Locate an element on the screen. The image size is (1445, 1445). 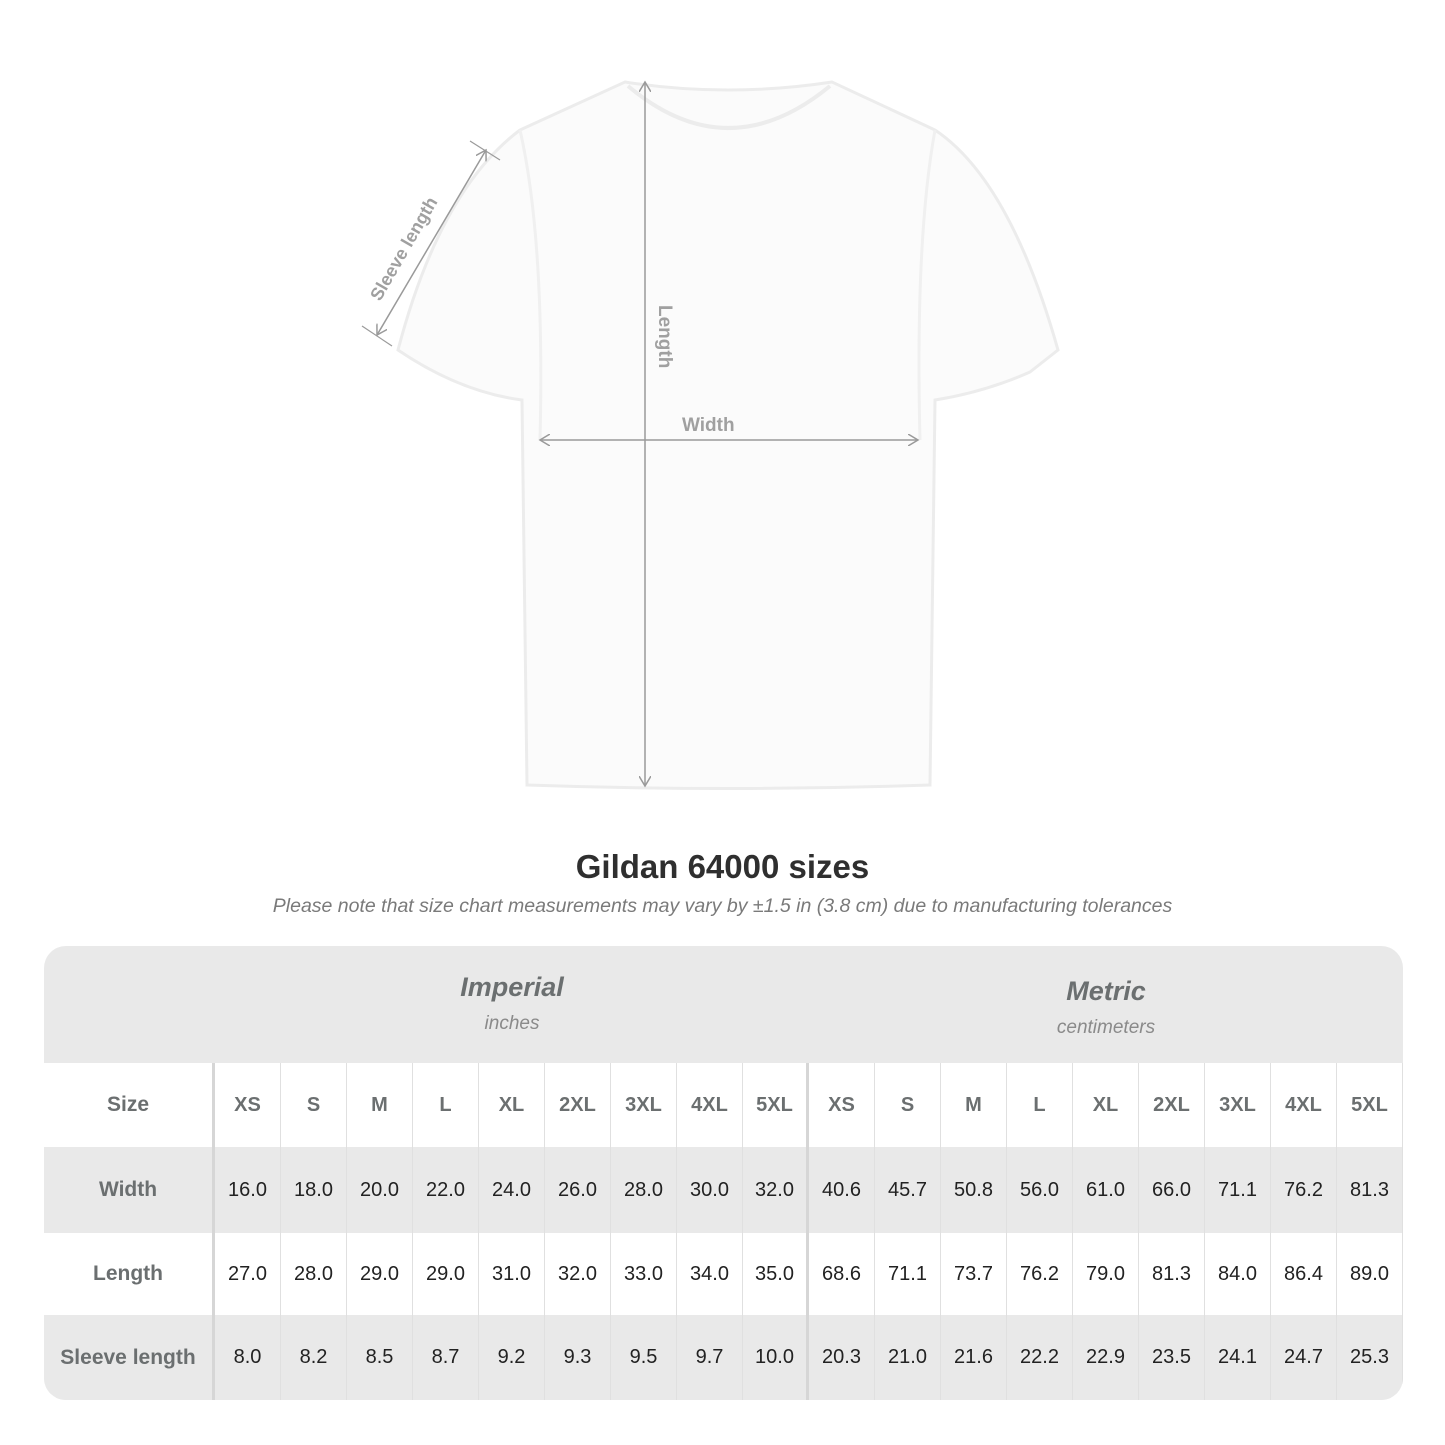
row-label: Length is located at coordinates (129, 1274).